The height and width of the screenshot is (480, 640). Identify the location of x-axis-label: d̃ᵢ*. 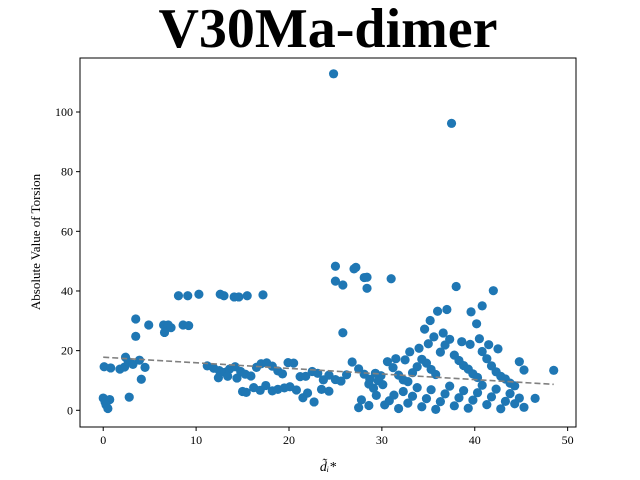
(328, 466).